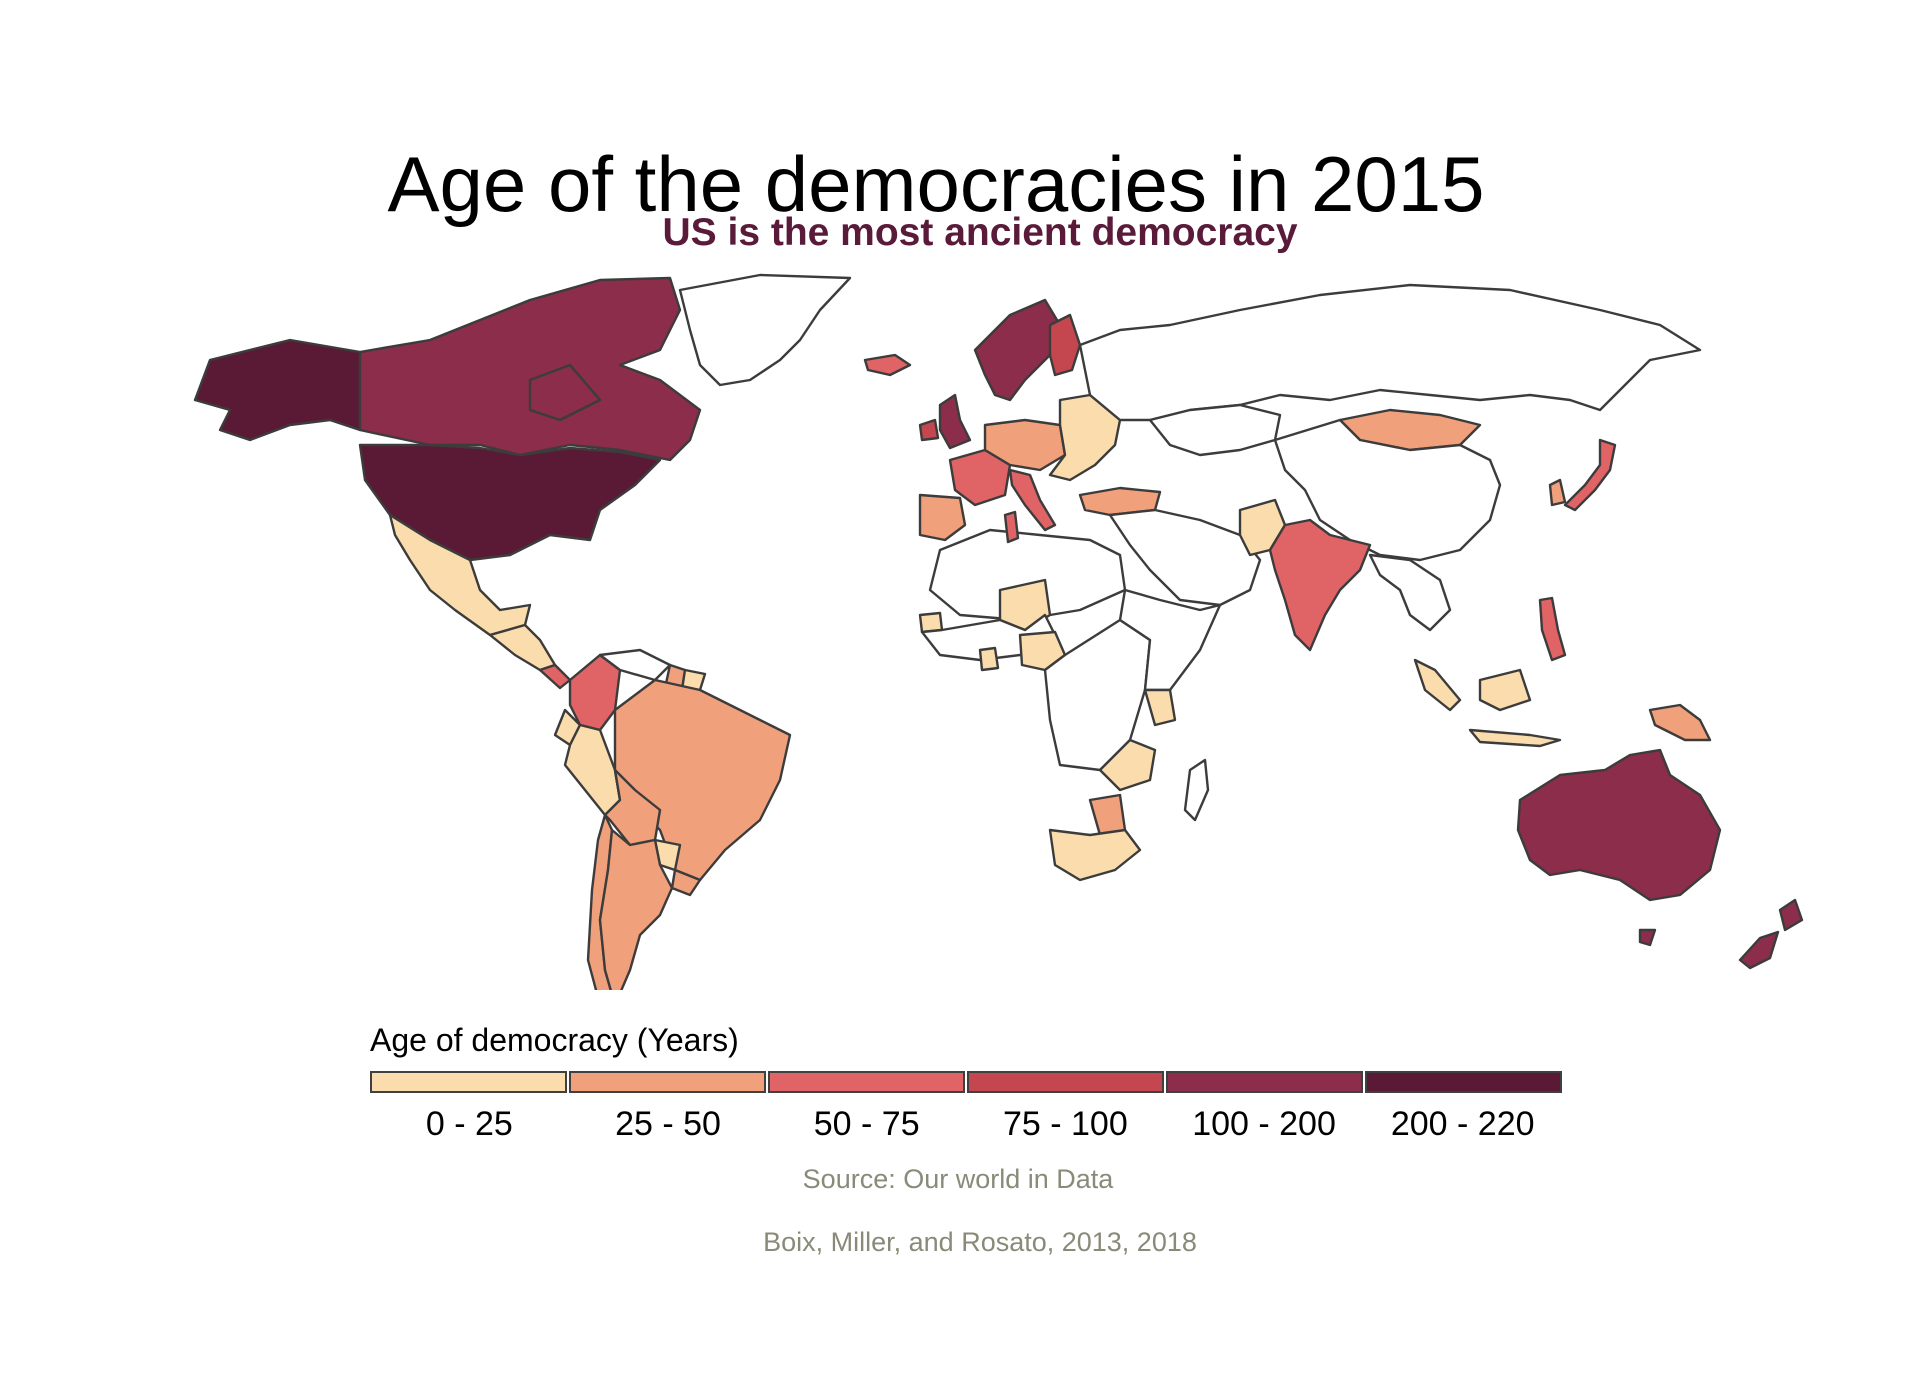 This screenshot has height=1387, width=1916. Describe the element at coordinates (1127, 765) in the screenshot. I see `region-zambia-malawi` at that location.